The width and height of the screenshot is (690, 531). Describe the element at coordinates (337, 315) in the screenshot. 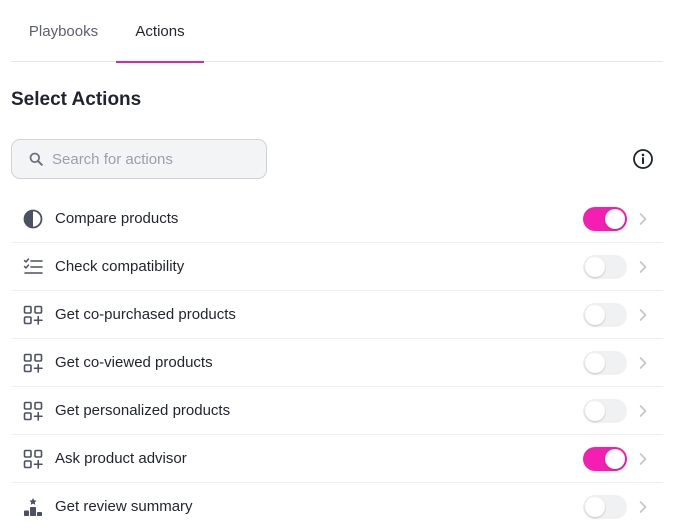

I see `action-row-co-purchased: Get co-purchased products` at that location.